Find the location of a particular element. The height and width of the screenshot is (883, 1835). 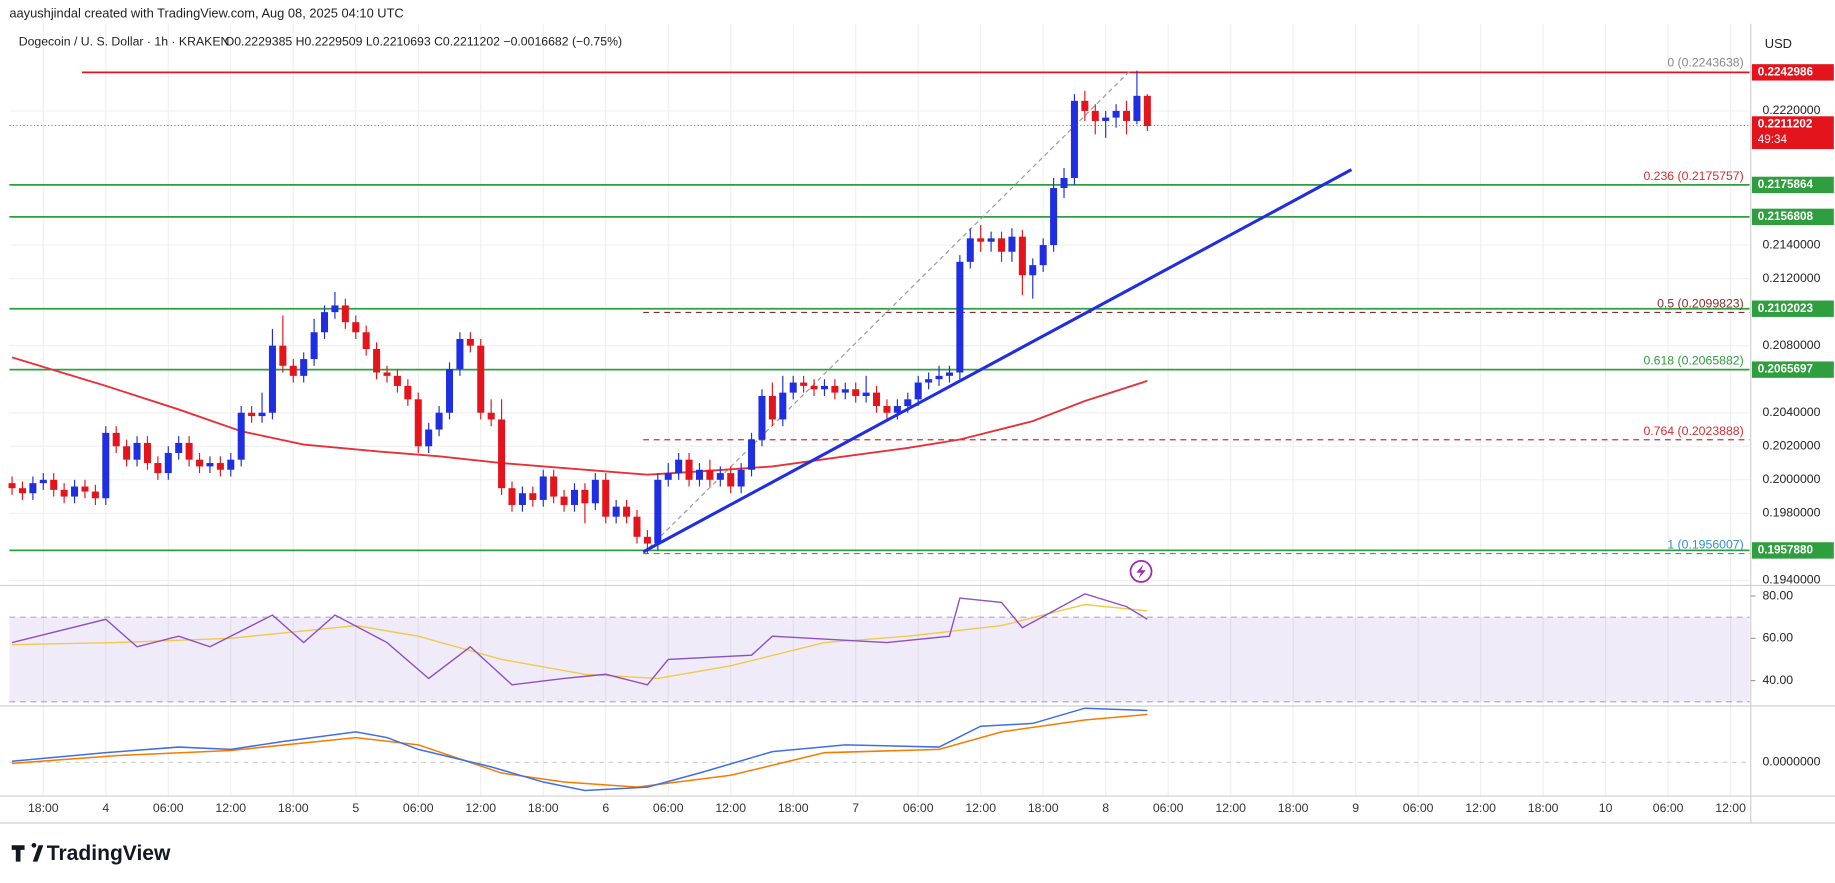

y-tick-label: 0.2080000 is located at coordinates (1791, 345).